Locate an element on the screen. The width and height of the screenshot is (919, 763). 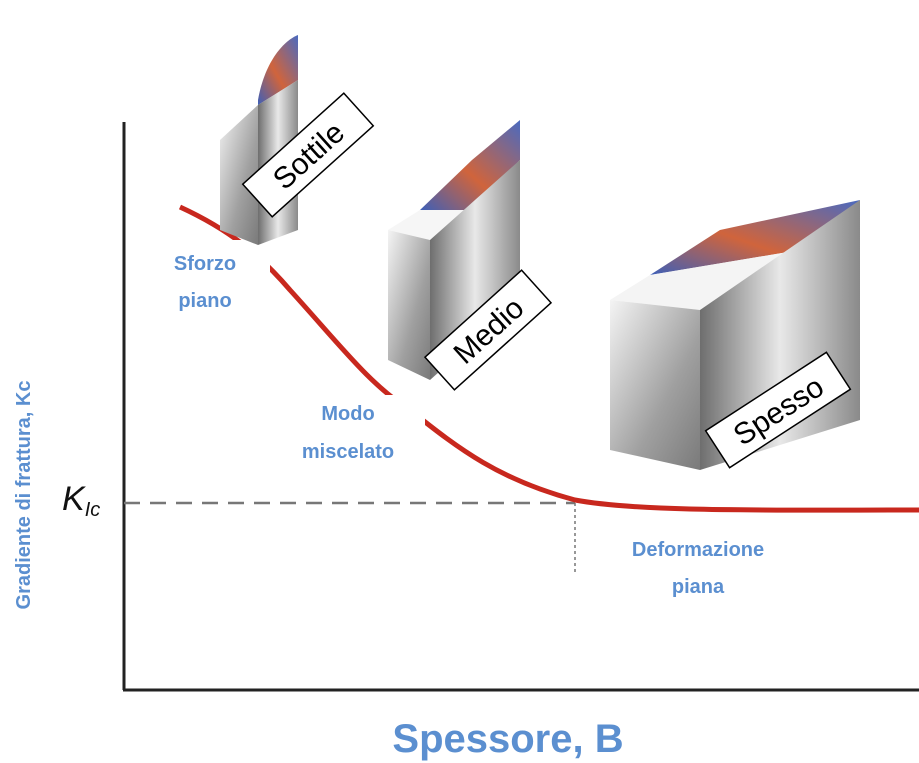
region-label: miscelato is located at coordinates (348, 452).